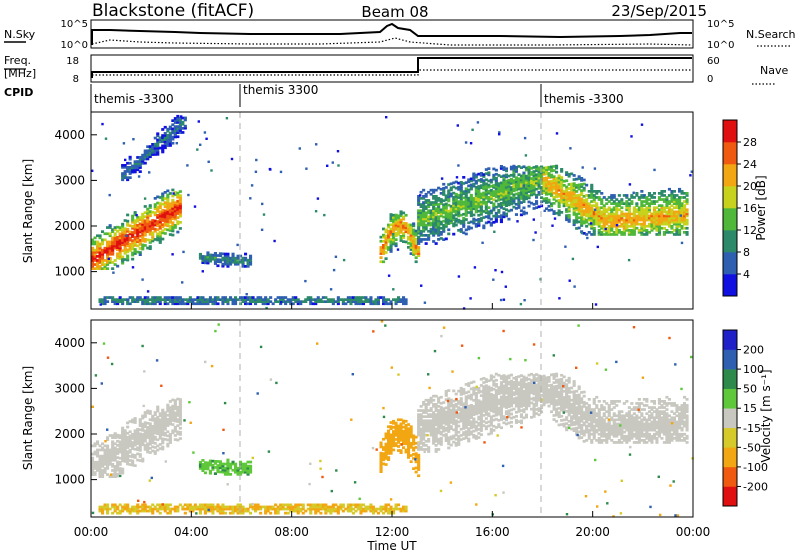 Image resolution: width=800 pixels, height=554 pixels. What do you see at coordinates (391, 67) in the screenshot?
I see `frequency-trace` at bounding box center [391, 67].